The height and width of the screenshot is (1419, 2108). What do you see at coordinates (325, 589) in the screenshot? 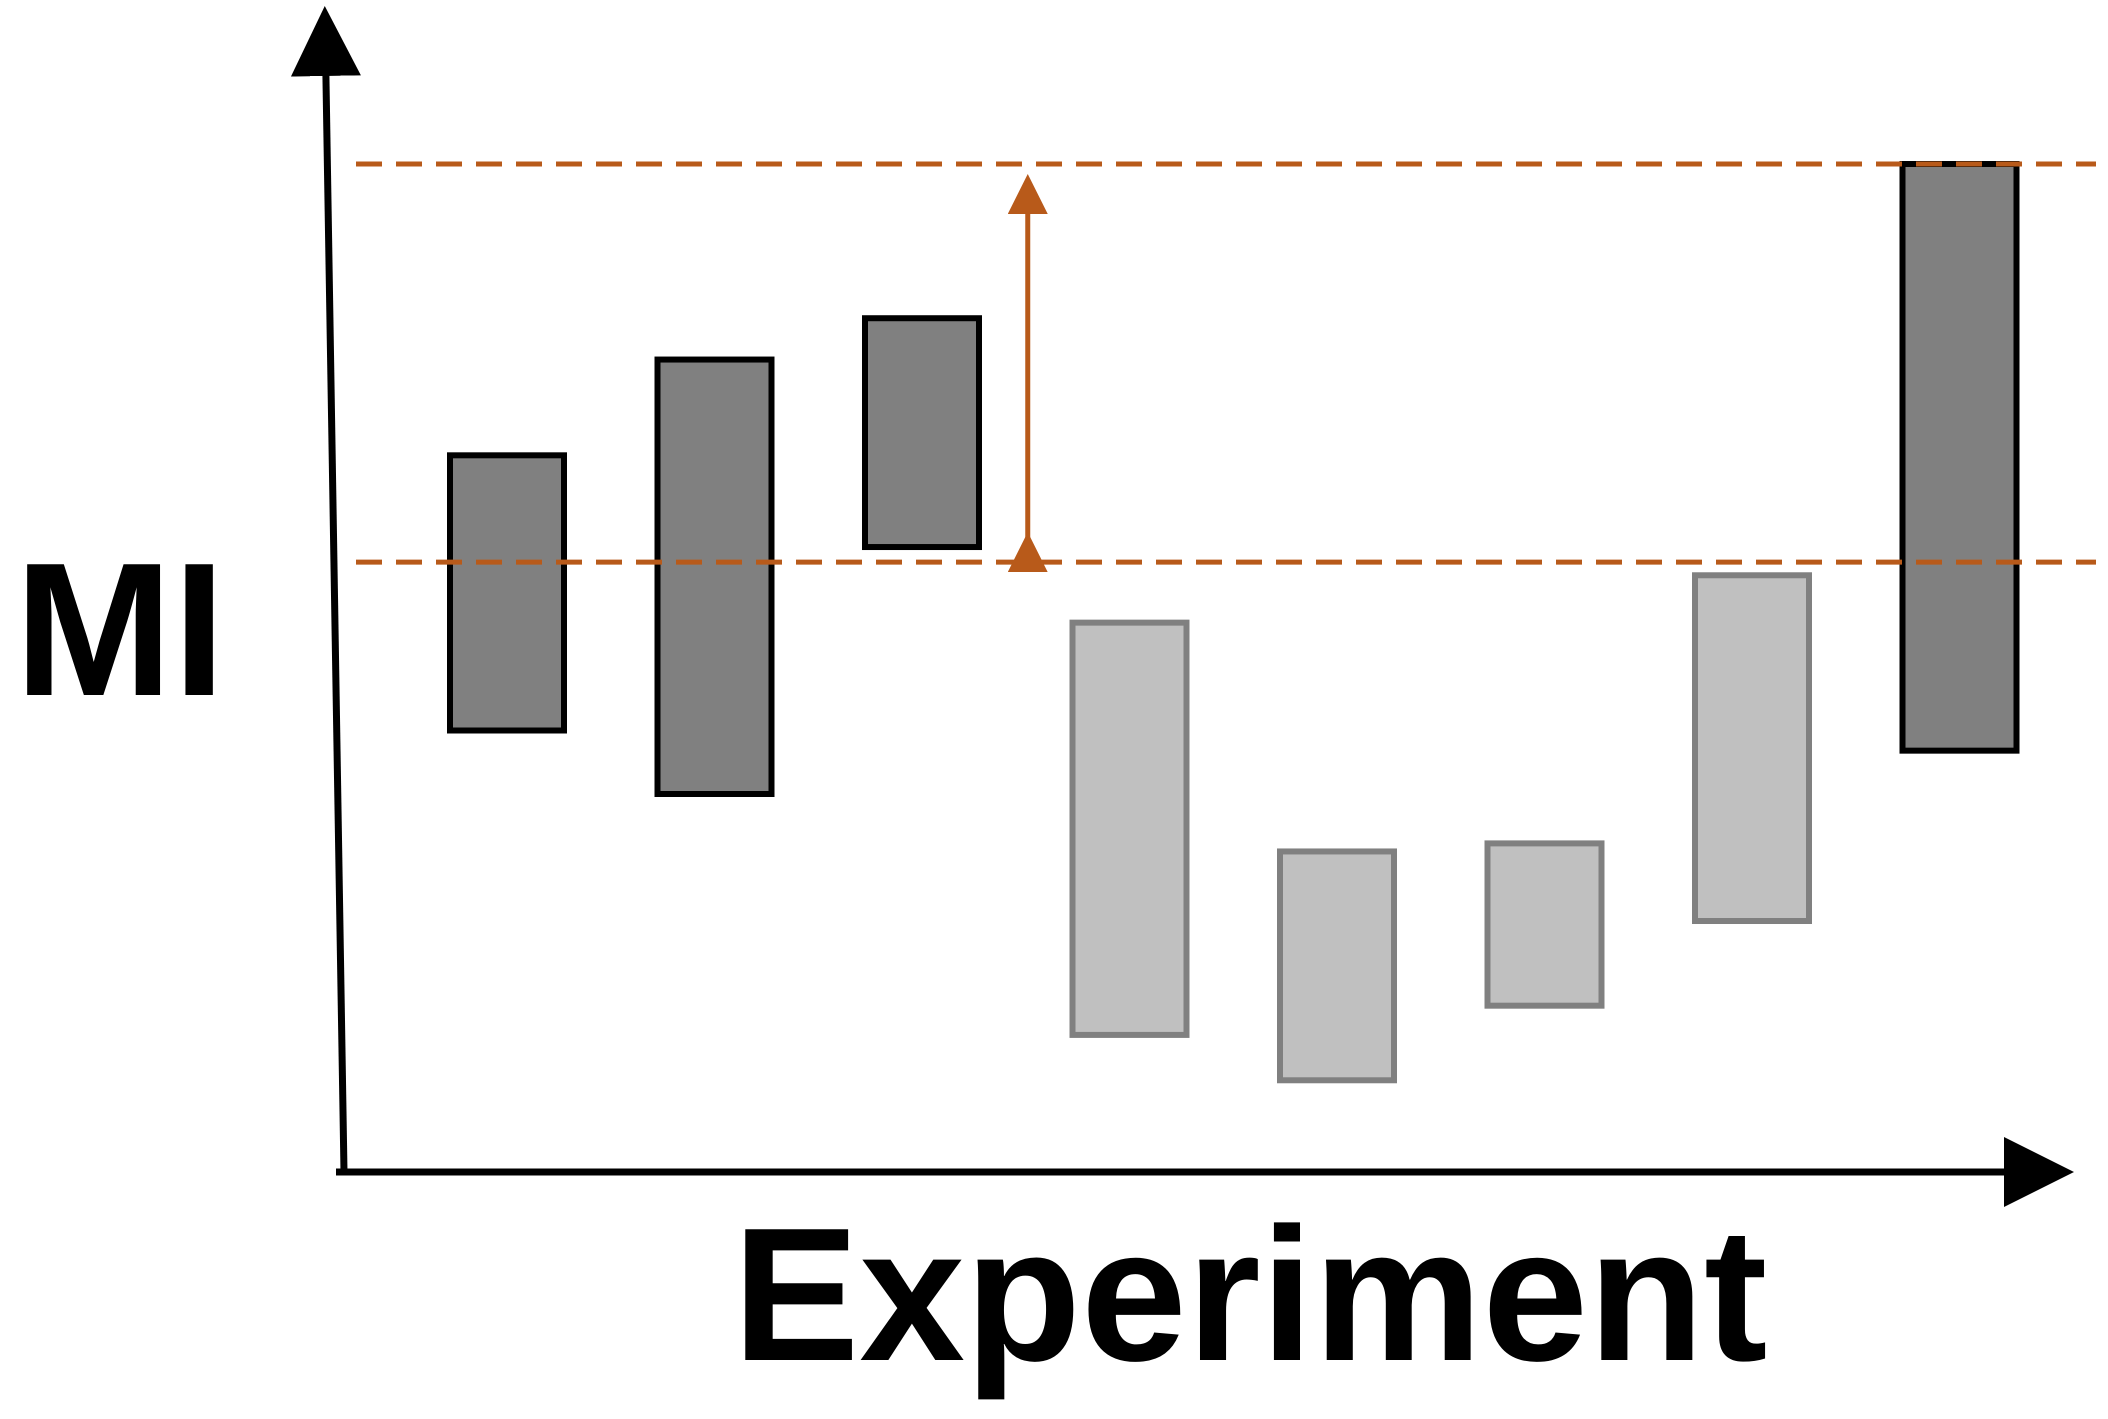
I see `y-axis` at bounding box center [325, 589].